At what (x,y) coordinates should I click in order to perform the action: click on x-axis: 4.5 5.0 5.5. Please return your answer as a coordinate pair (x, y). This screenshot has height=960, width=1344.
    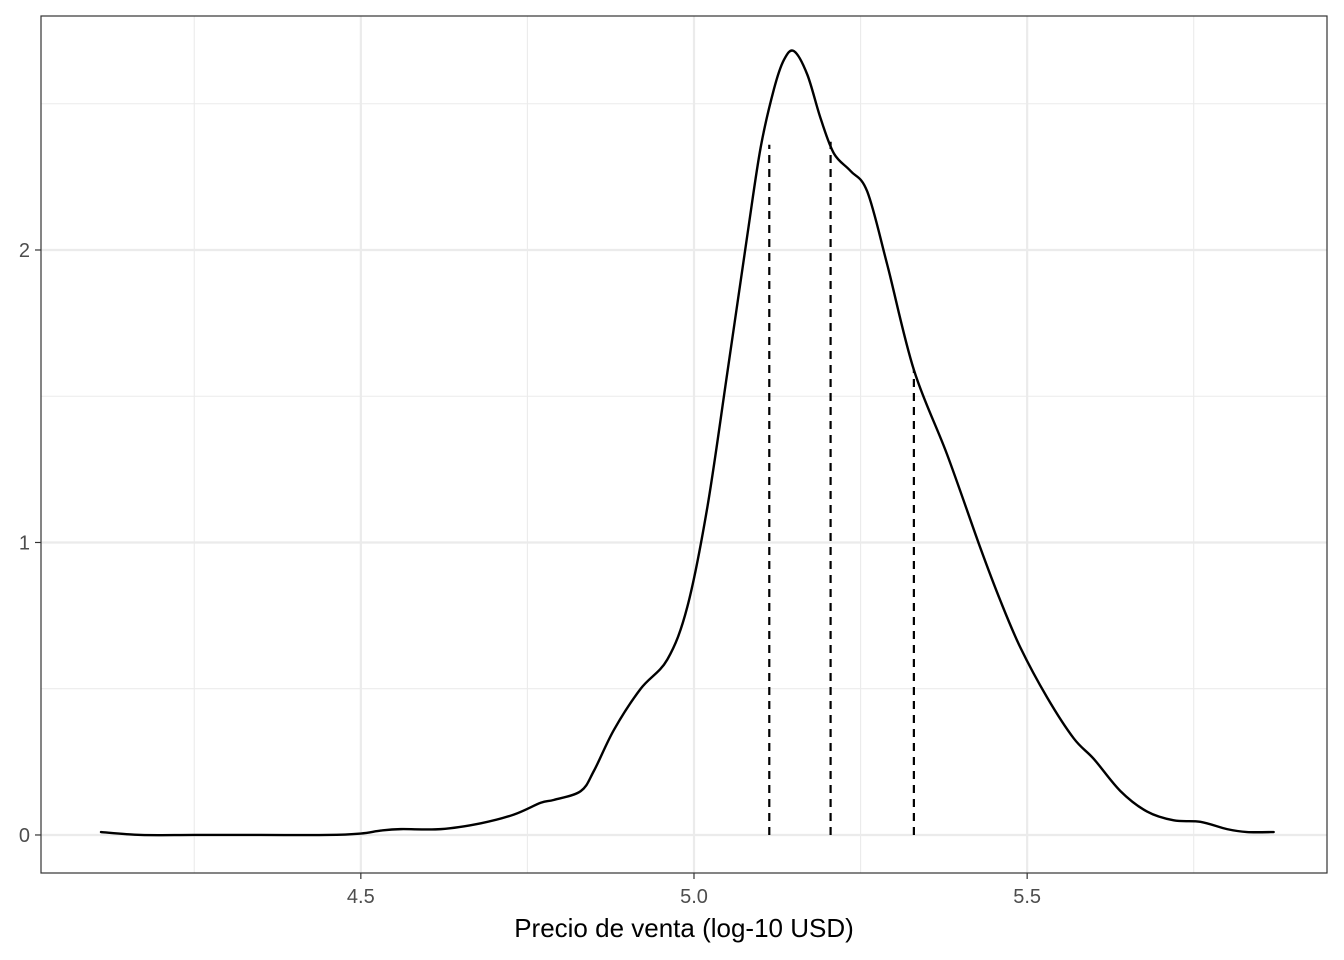
    Looking at the image, I should click on (694, 890).